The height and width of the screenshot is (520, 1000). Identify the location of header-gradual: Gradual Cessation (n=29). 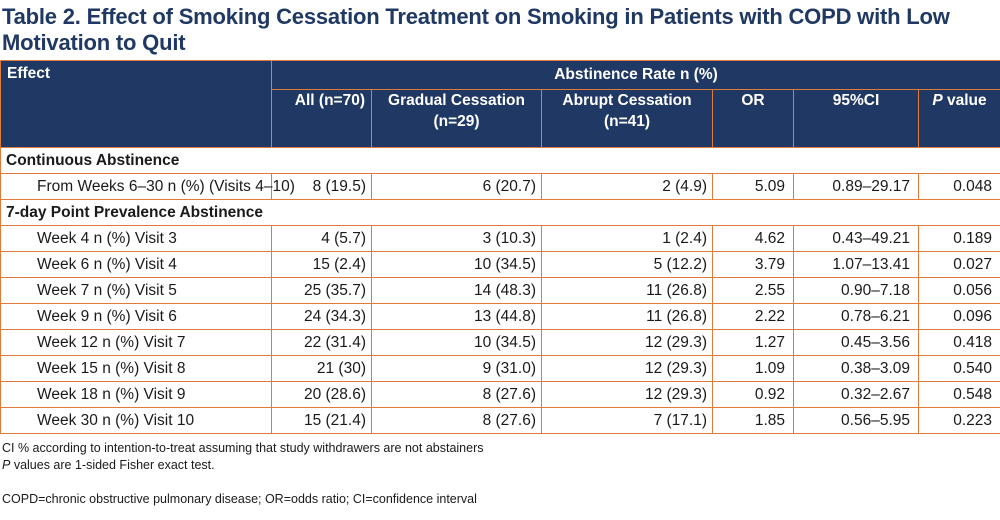
(456, 118).